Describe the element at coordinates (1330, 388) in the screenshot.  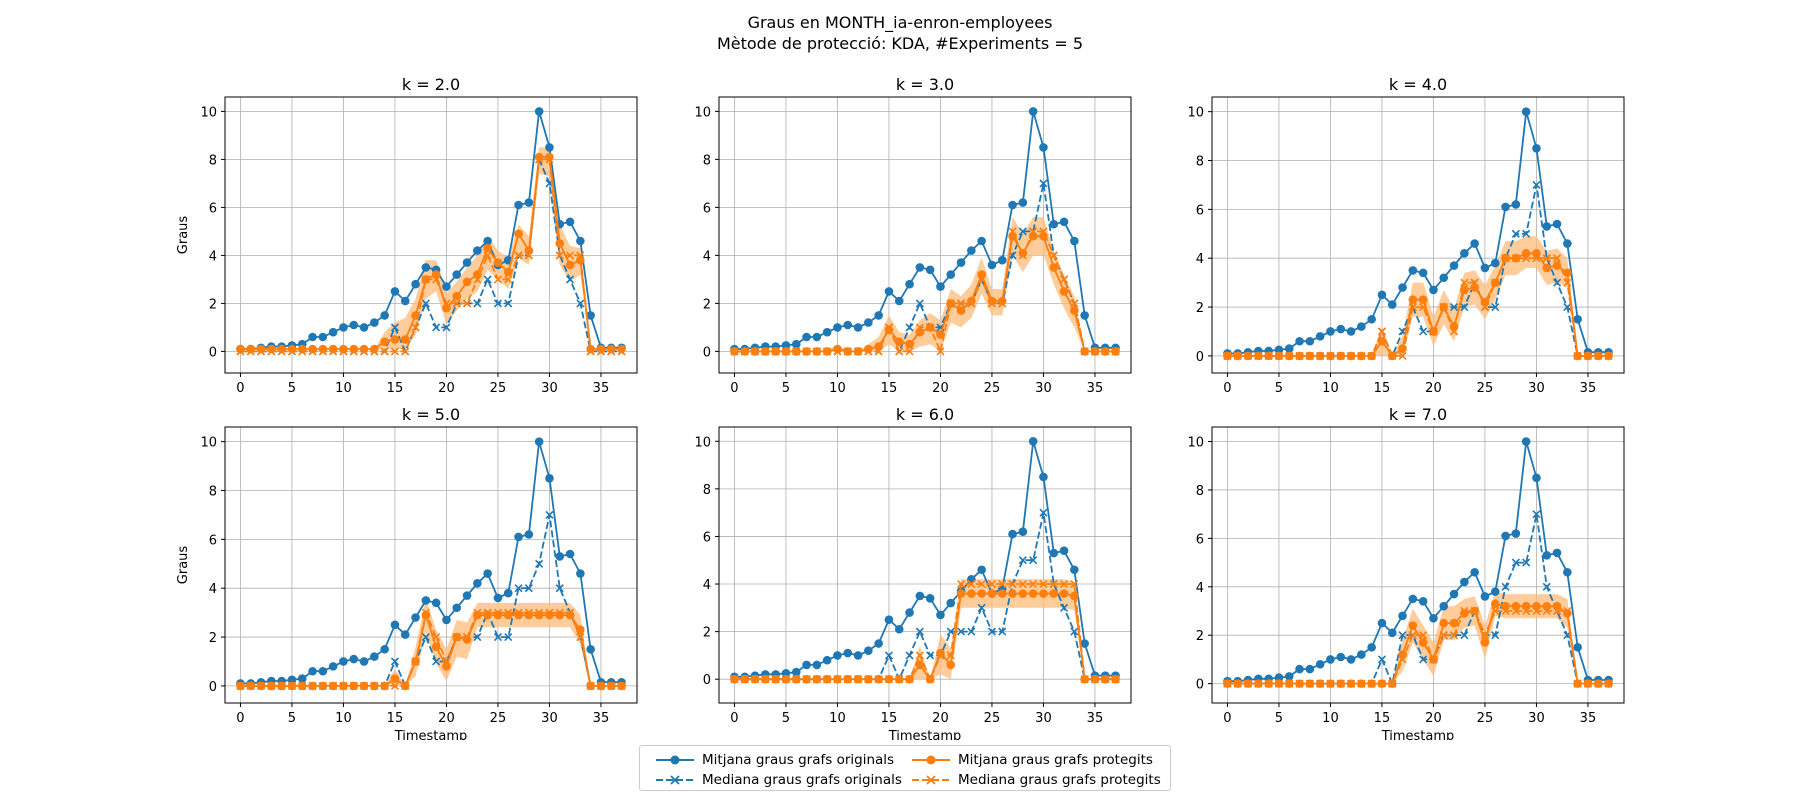
I see `x-tick-label: 10` at that location.